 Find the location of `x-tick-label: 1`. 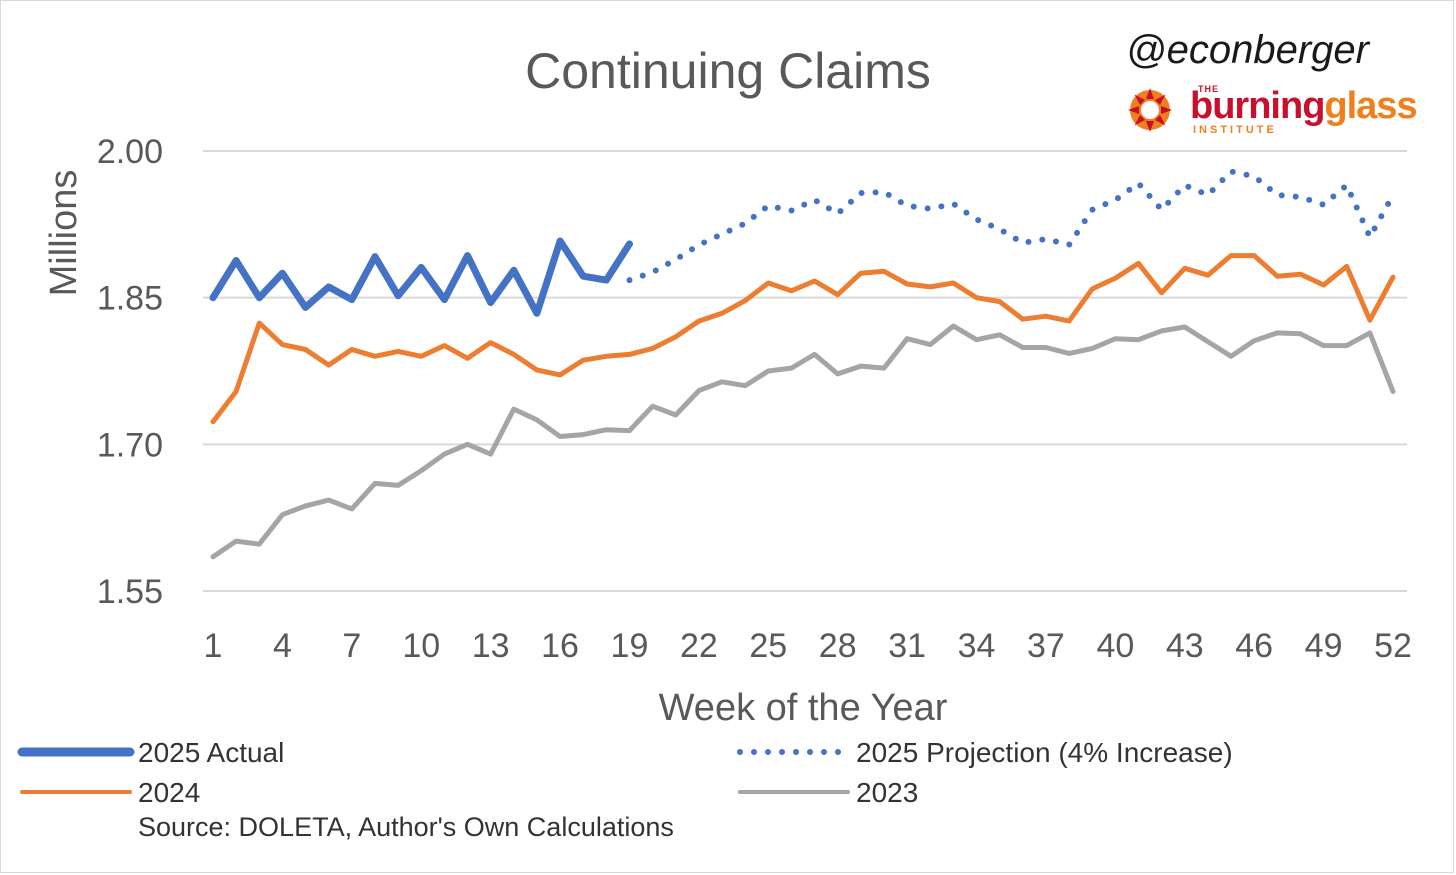

x-tick-label: 1 is located at coordinates (213, 646).